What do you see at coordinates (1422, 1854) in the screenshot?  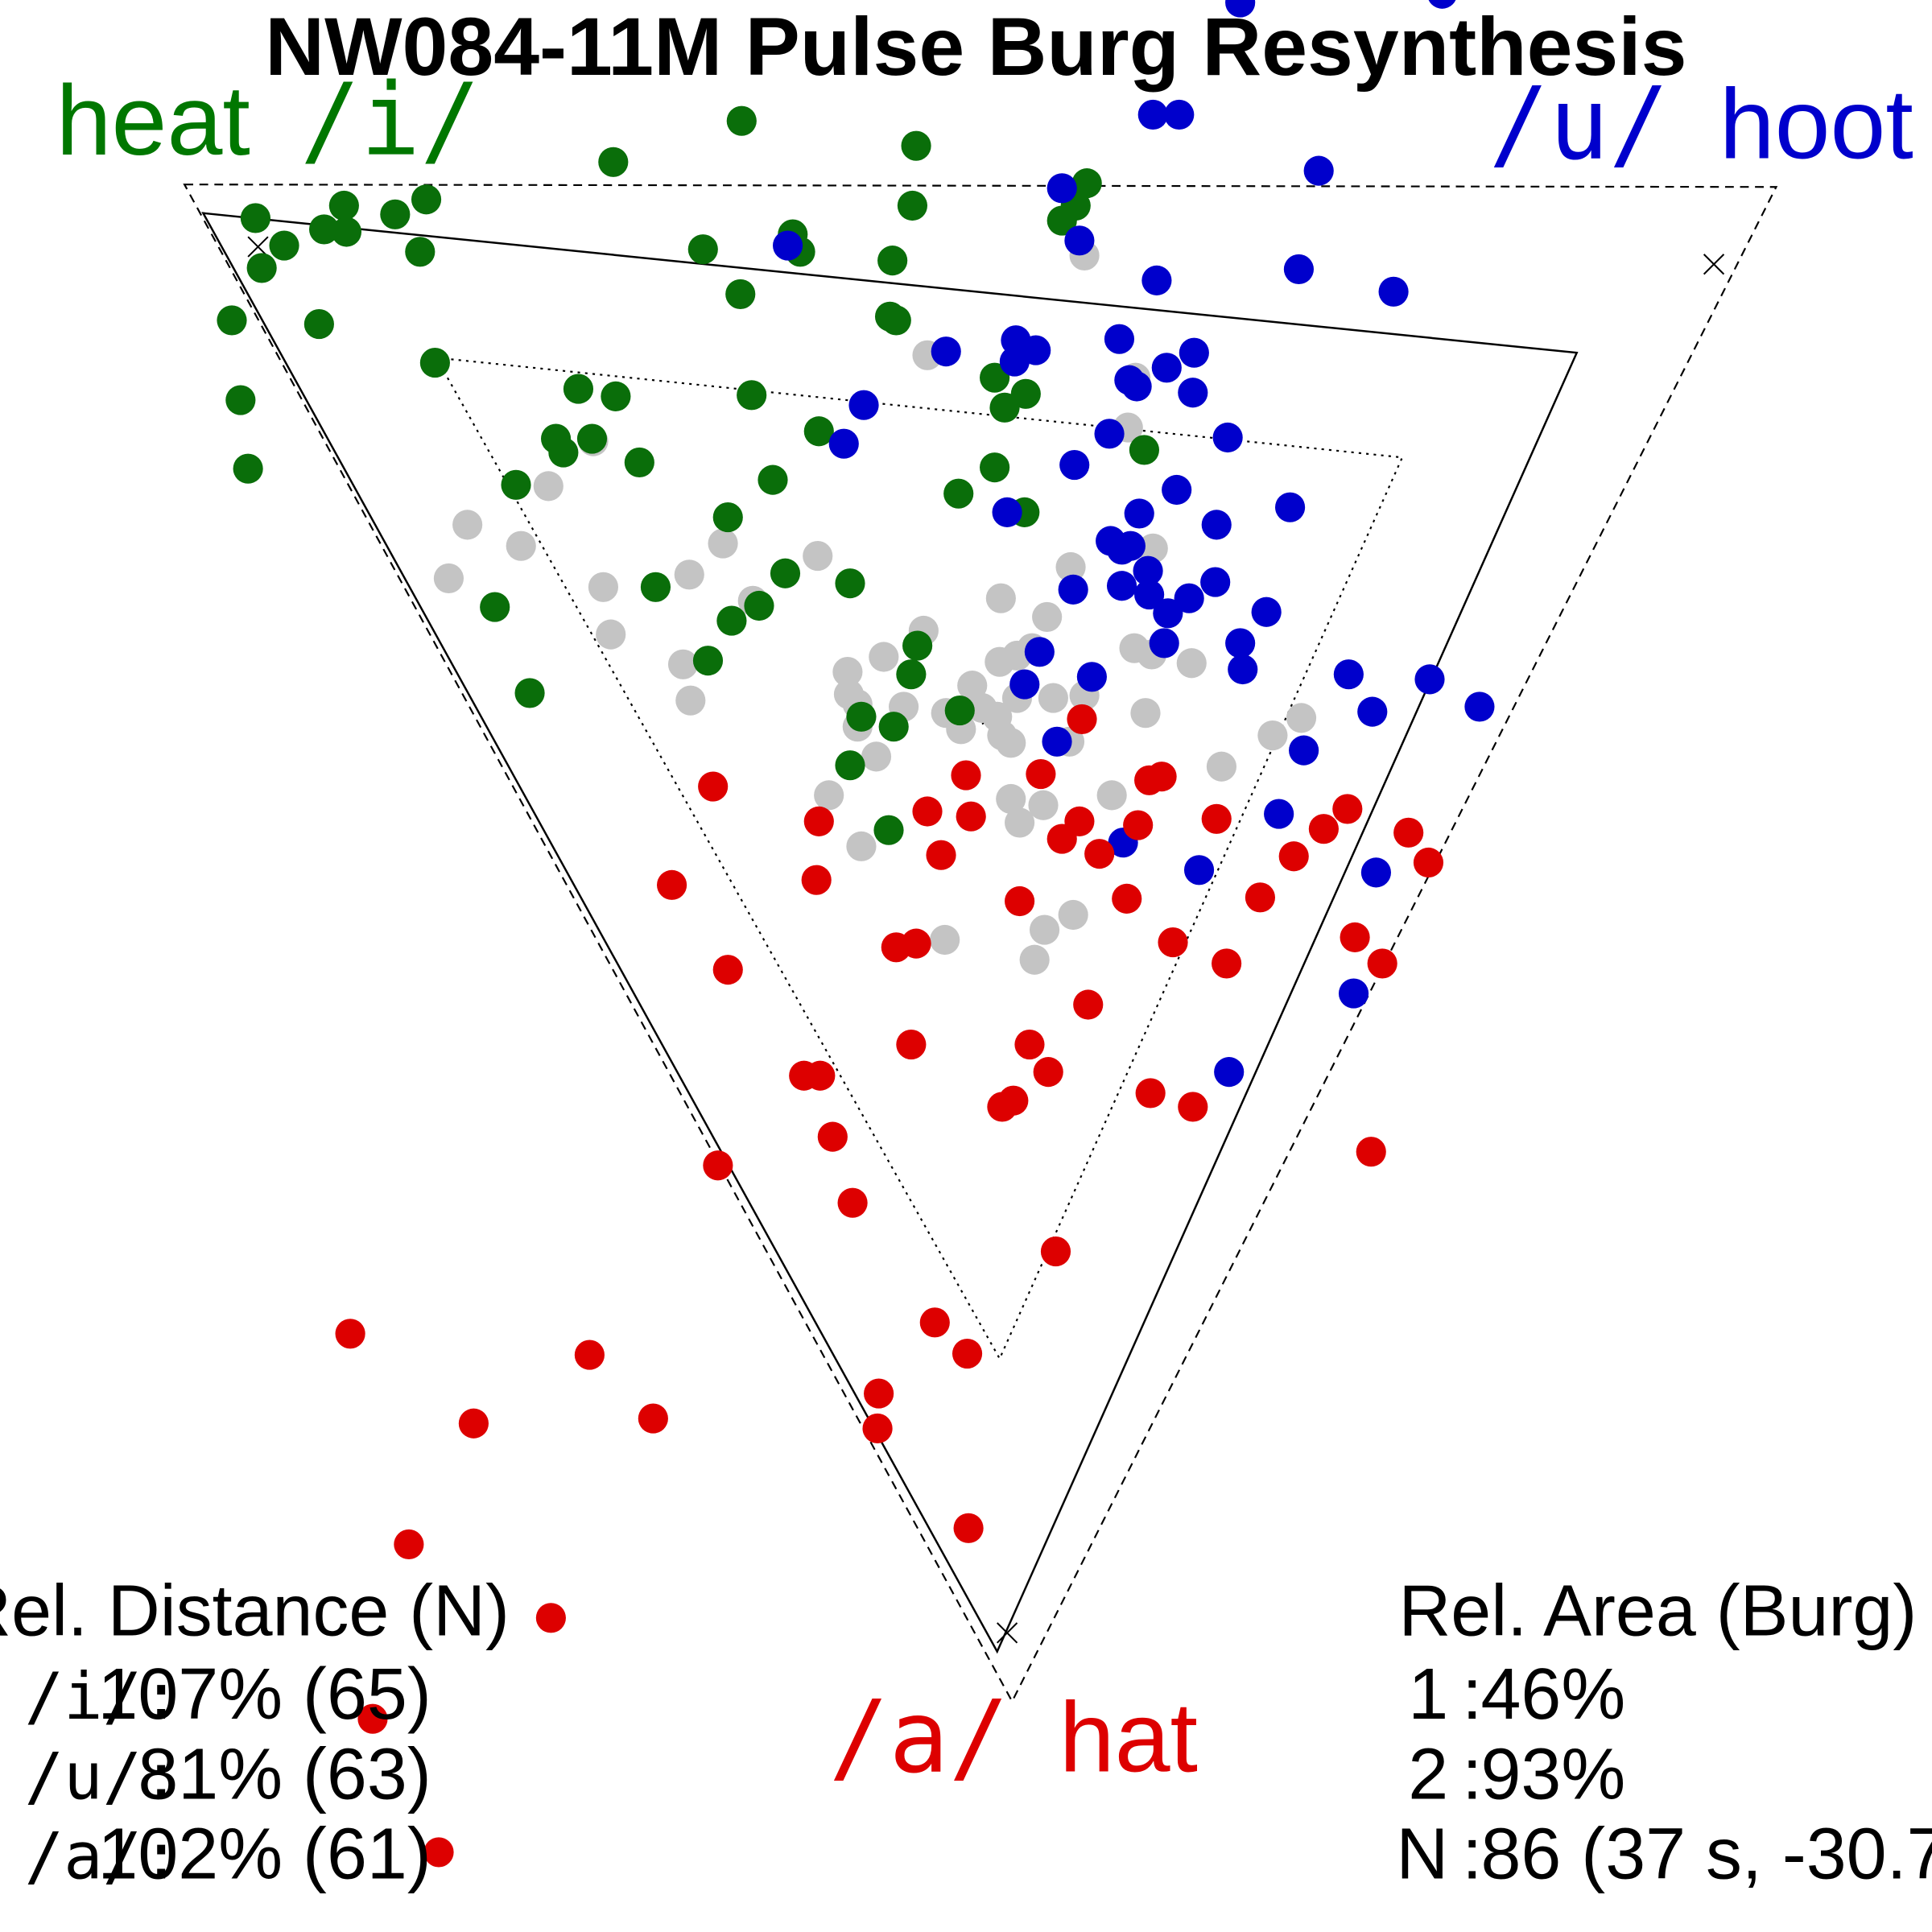 I see `rel-area-key-n: N` at bounding box center [1422, 1854].